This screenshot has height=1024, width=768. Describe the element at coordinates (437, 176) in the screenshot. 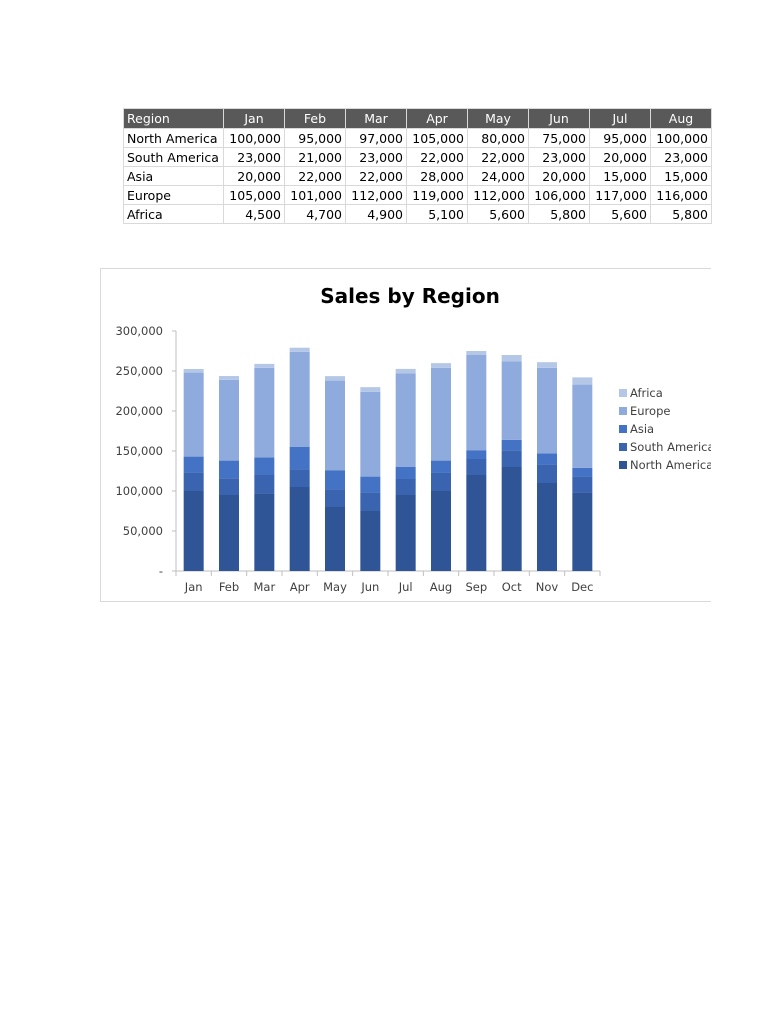

I see `value-cell: 28,000` at that location.